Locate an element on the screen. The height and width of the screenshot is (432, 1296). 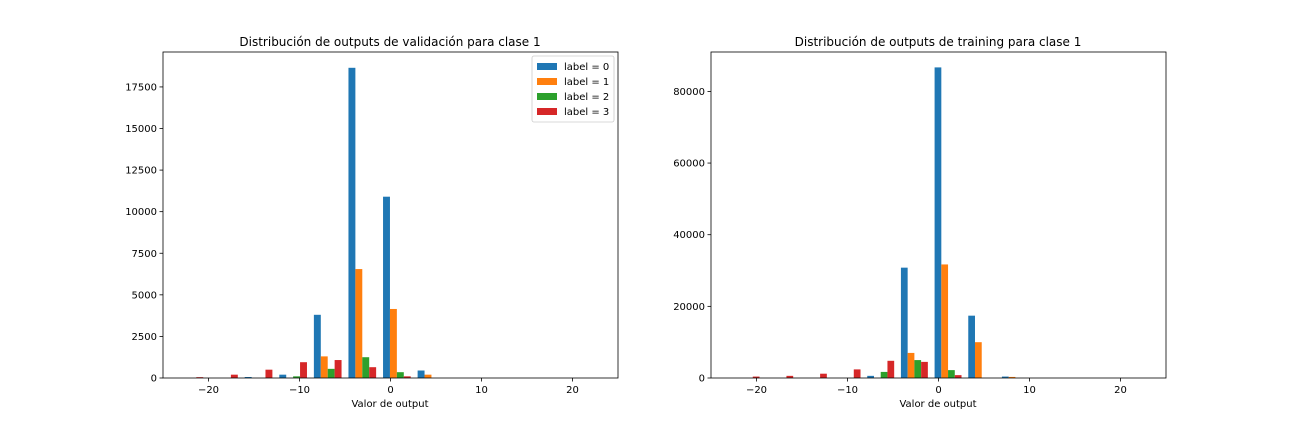
y-ticks: 0 20000 40000 60000 80000 is located at coordinates (692, 236).